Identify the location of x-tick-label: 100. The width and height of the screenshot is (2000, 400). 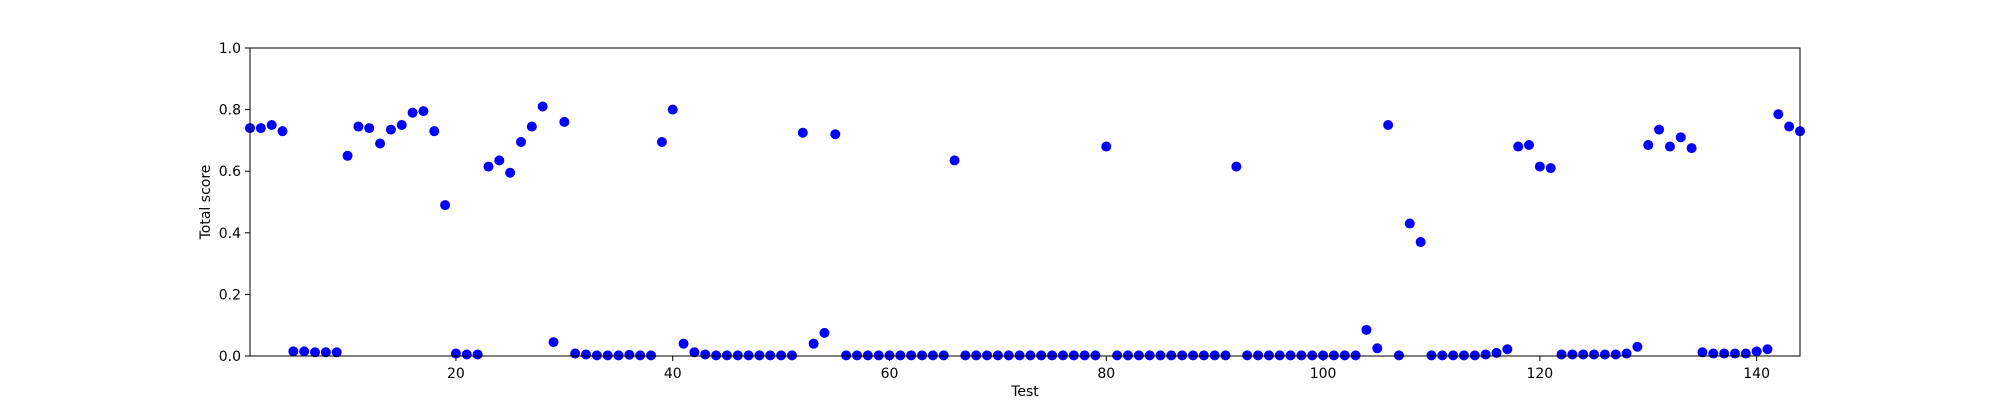
(1323, 374).